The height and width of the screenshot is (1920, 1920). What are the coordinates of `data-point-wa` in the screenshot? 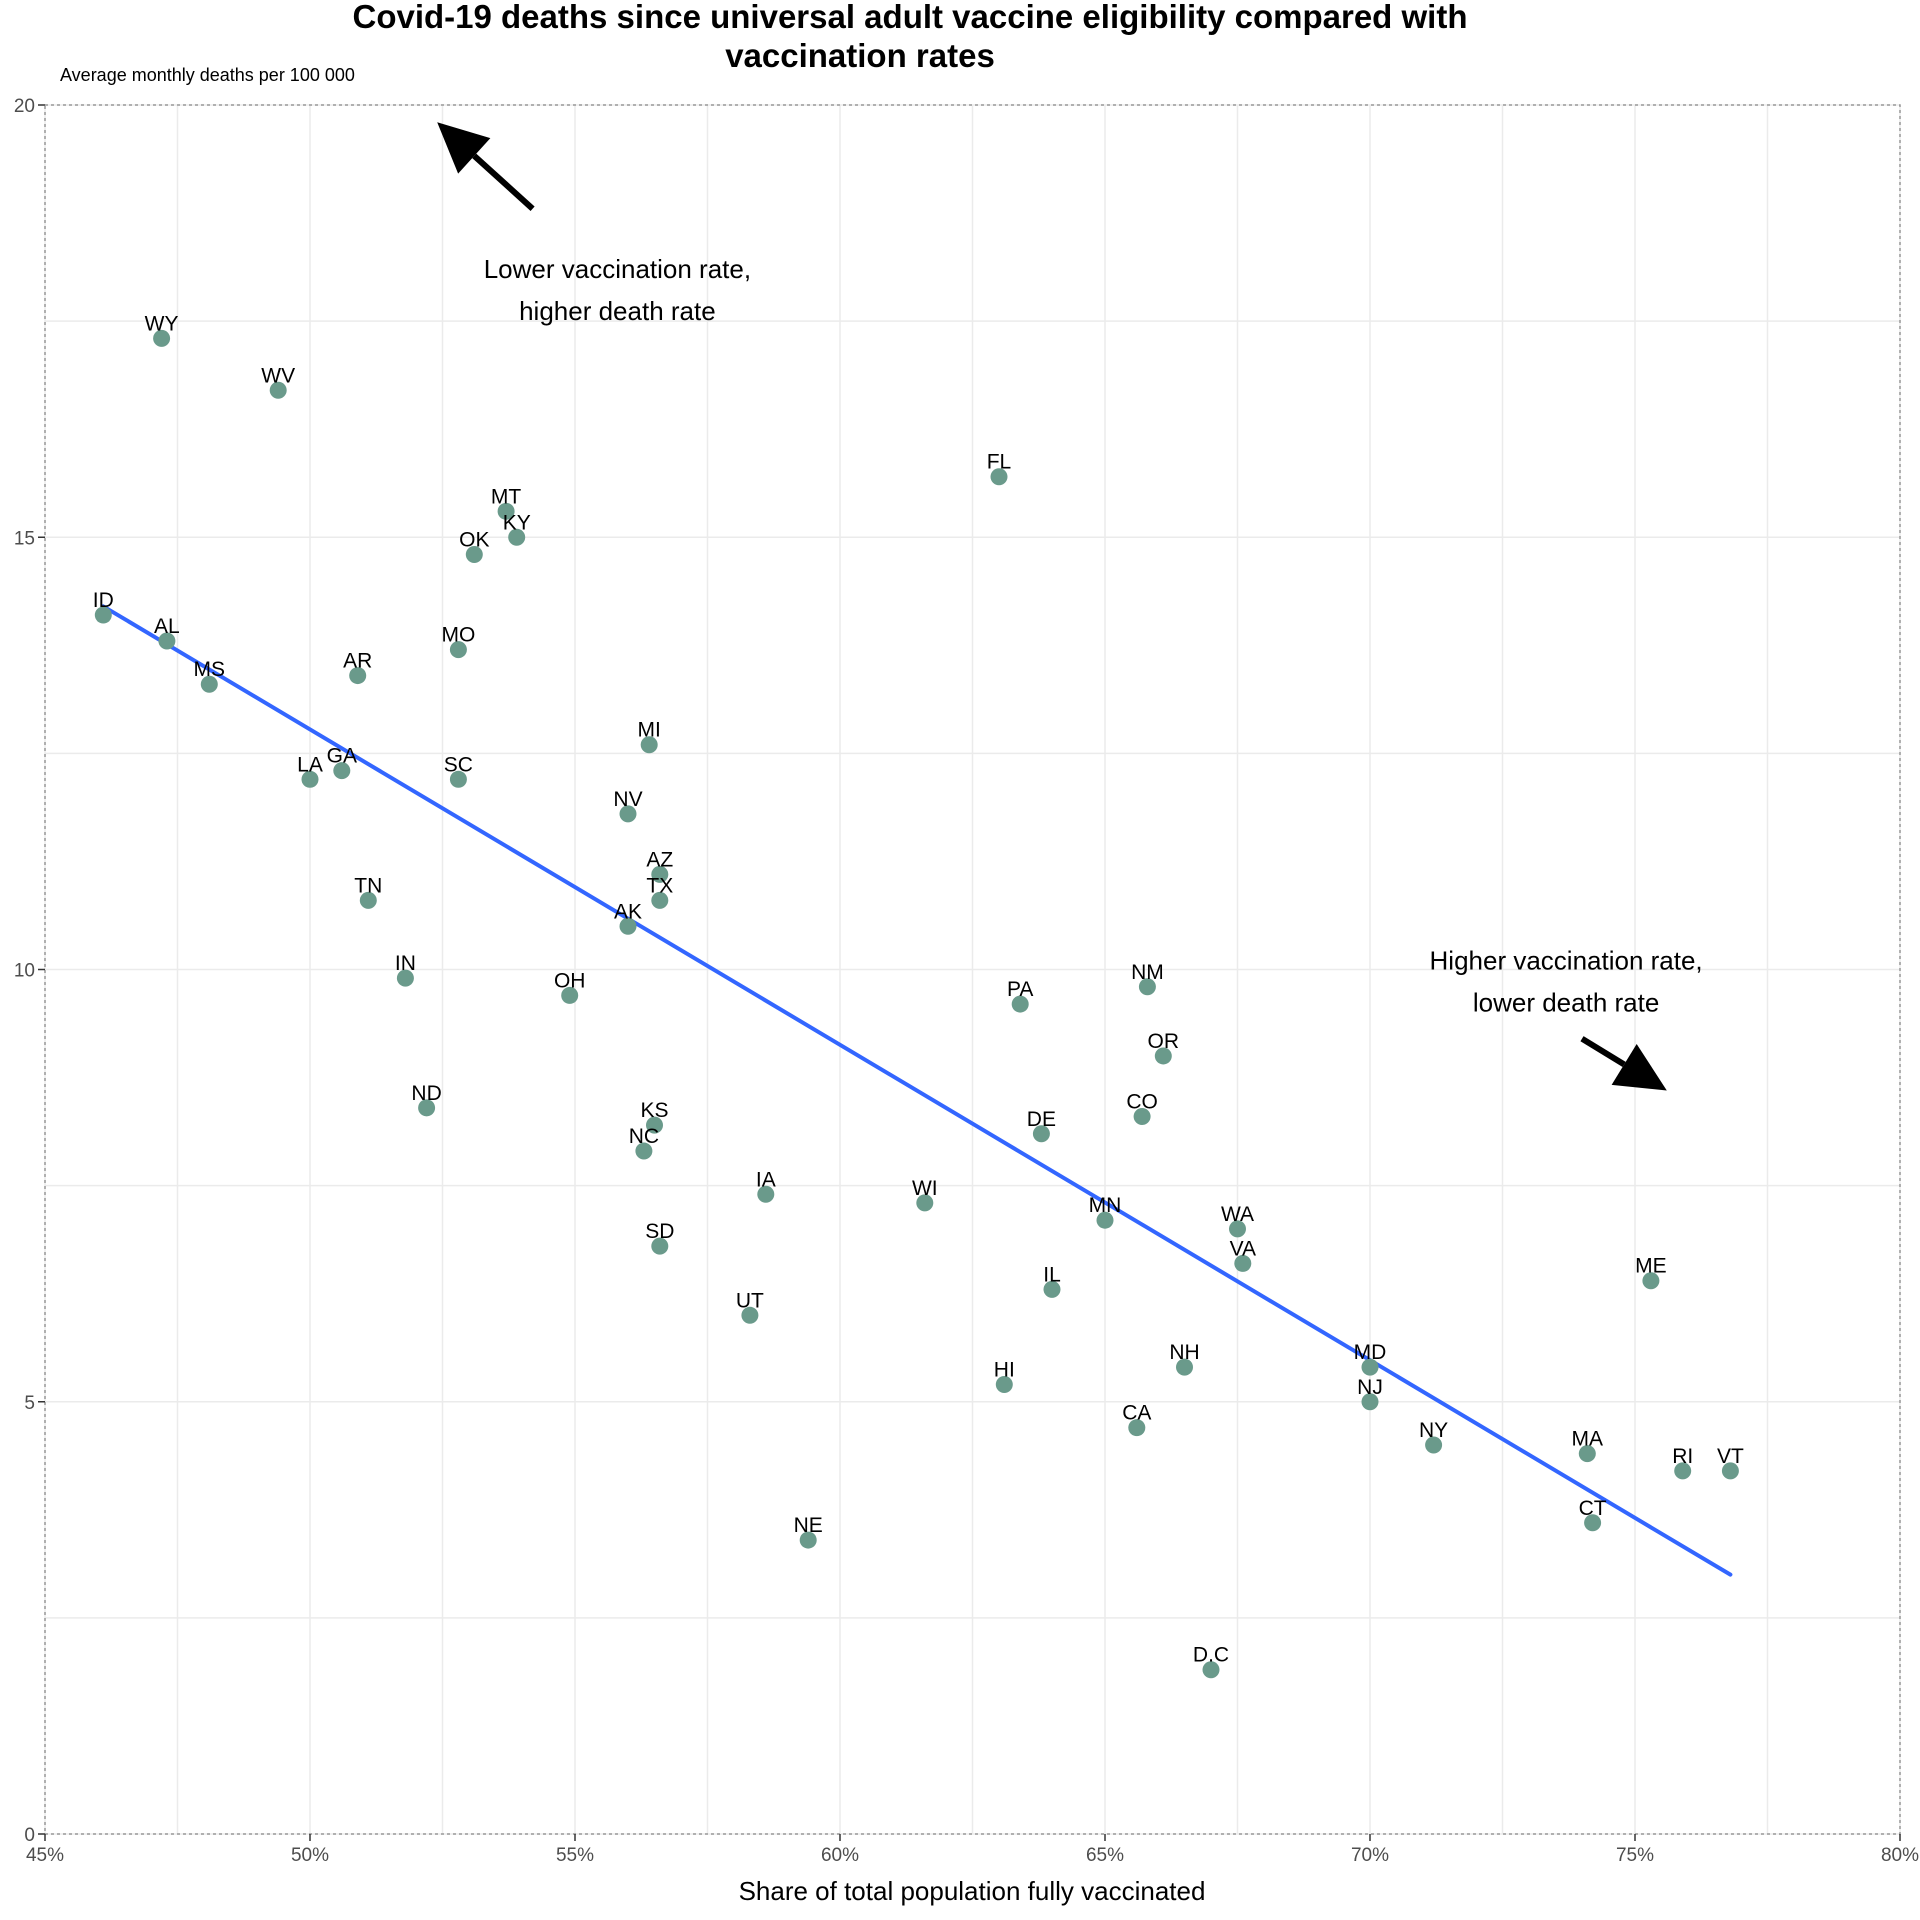 It's located at (1237, 1229).